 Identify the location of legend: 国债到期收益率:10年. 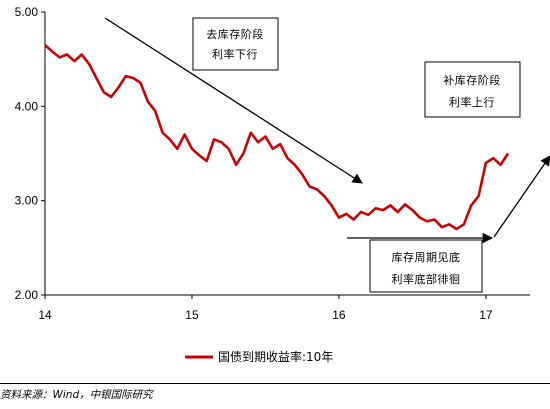
(259, 356).